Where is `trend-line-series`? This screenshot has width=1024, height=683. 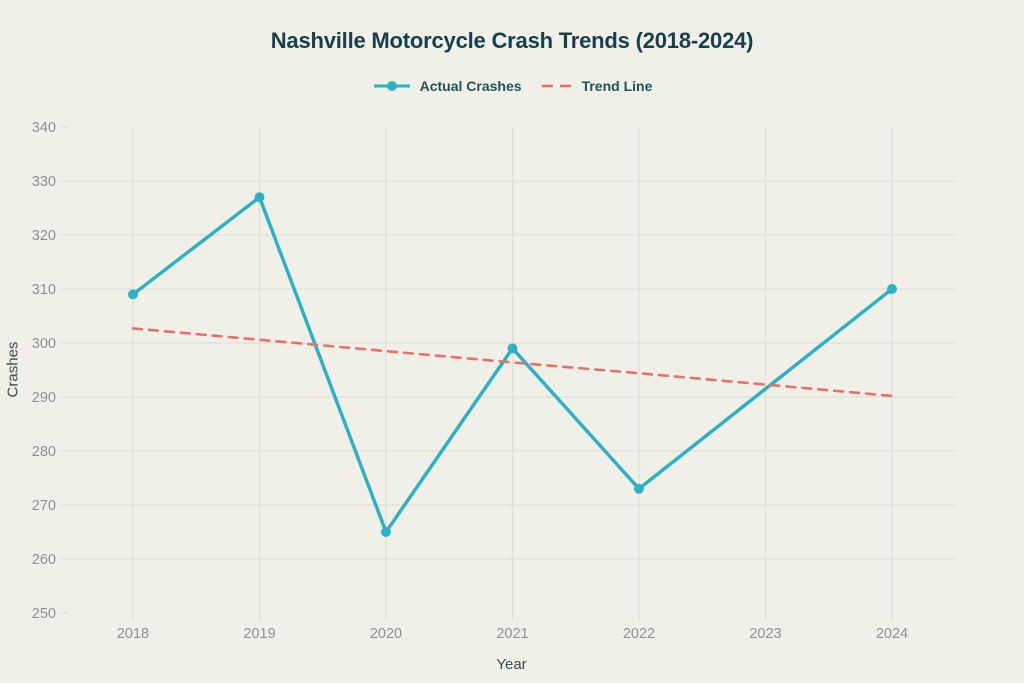 trend-line-series is located at coordinates (512, 362).